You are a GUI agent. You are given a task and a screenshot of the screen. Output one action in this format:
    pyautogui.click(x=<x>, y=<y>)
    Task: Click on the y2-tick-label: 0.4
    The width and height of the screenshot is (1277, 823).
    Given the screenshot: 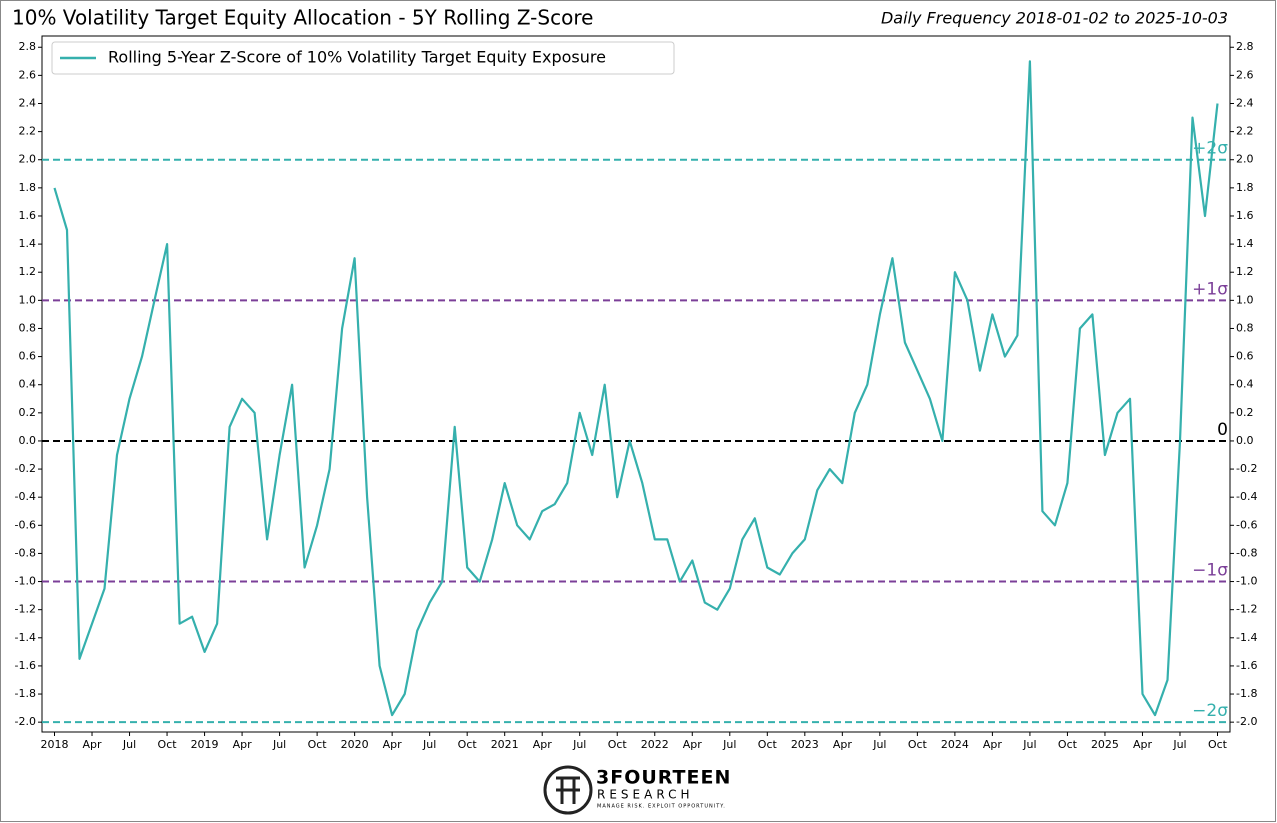 What is the action you would take?
    pyautogui.click(x=1245, y=384)
    